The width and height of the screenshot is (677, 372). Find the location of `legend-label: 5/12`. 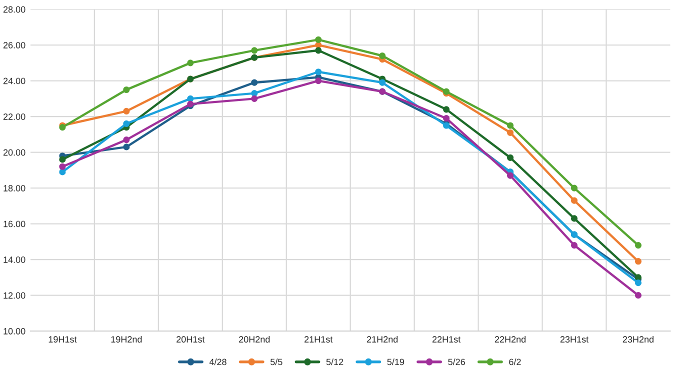

legend-label: 5/12 is located at coordinates (335, 362).